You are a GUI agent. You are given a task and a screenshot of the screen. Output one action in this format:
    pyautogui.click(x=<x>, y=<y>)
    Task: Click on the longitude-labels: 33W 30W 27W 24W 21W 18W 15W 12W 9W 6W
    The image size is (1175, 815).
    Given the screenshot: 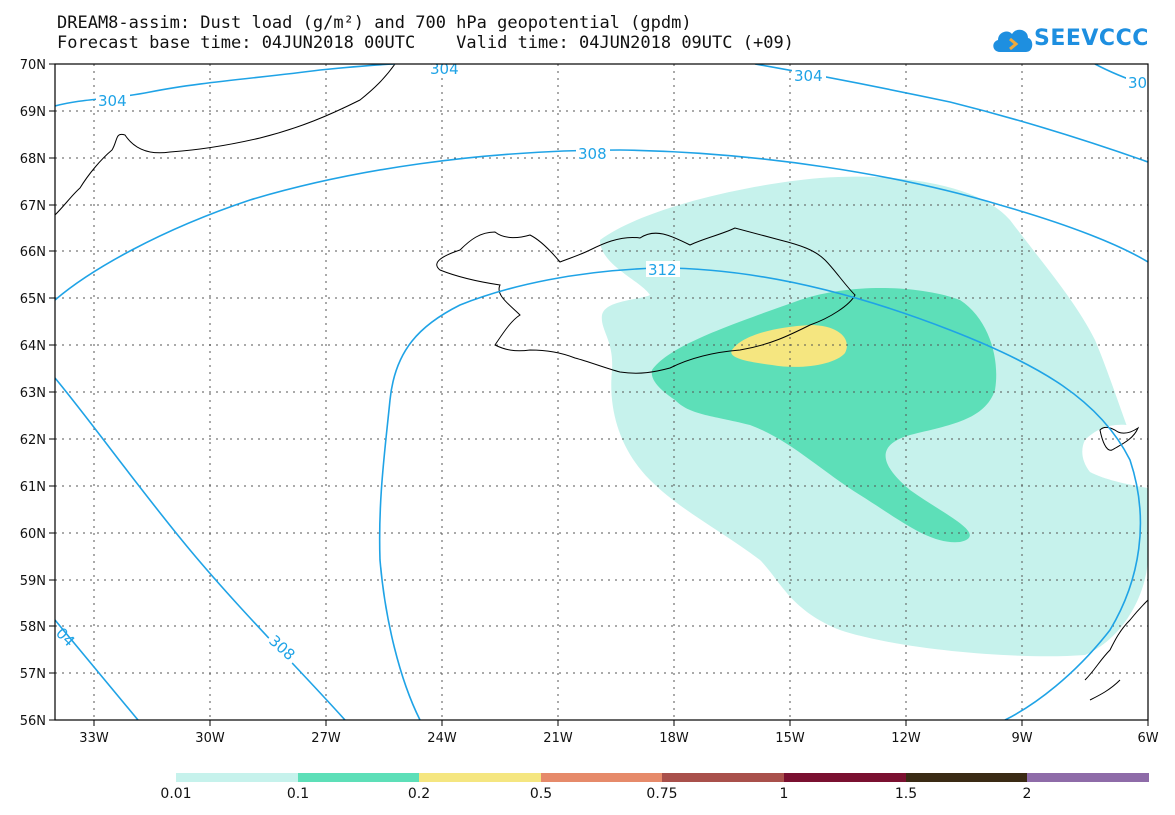 What is the action you would take?
    pyautogui.click(x=618, y=738)
    